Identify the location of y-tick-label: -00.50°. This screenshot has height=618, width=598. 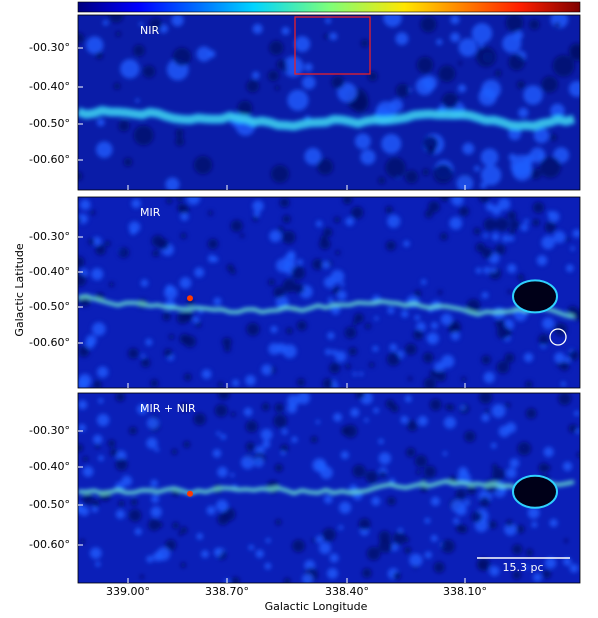
(49, 306).